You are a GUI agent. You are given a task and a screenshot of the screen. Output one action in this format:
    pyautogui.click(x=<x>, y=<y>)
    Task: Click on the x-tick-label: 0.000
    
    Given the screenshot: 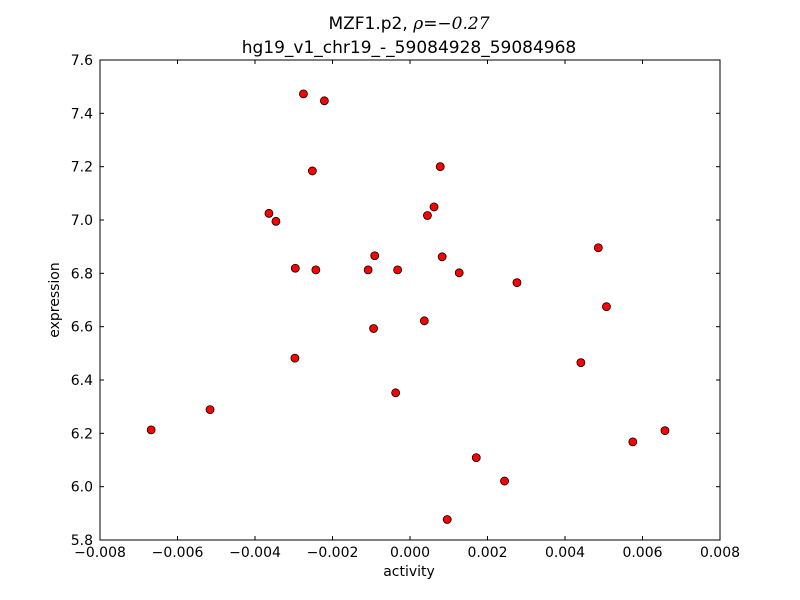 What is the action you would take?
    pyautogui.click(x=410, y=553)
    